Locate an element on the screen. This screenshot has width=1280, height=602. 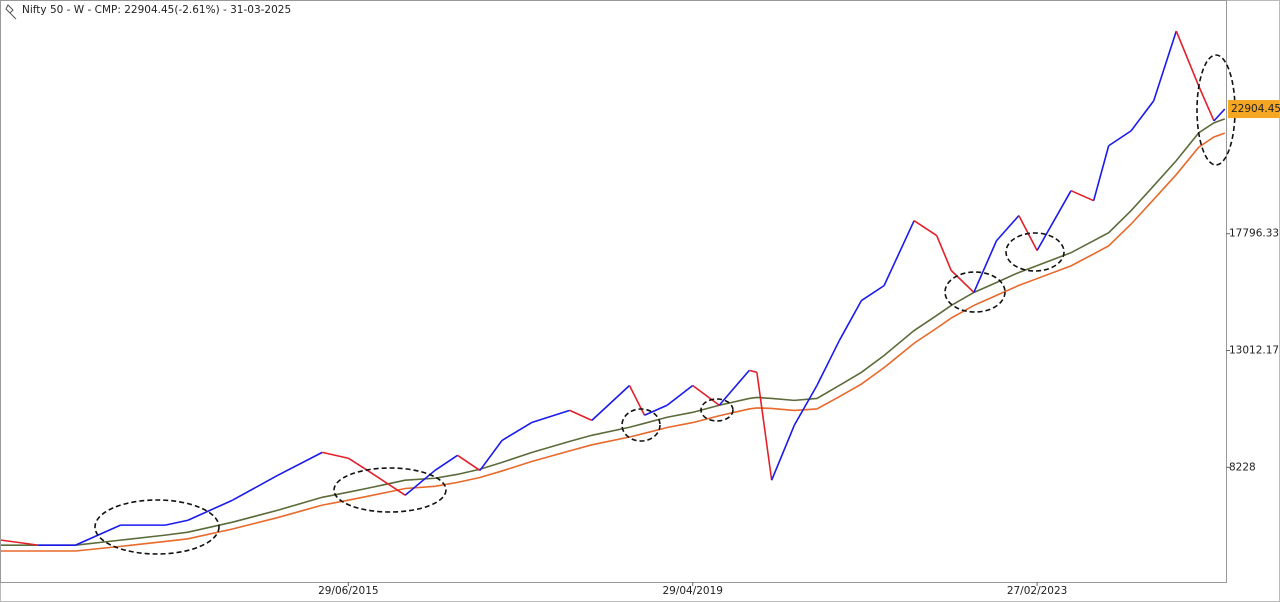
pin-icon is located at coordinates (11, 12).